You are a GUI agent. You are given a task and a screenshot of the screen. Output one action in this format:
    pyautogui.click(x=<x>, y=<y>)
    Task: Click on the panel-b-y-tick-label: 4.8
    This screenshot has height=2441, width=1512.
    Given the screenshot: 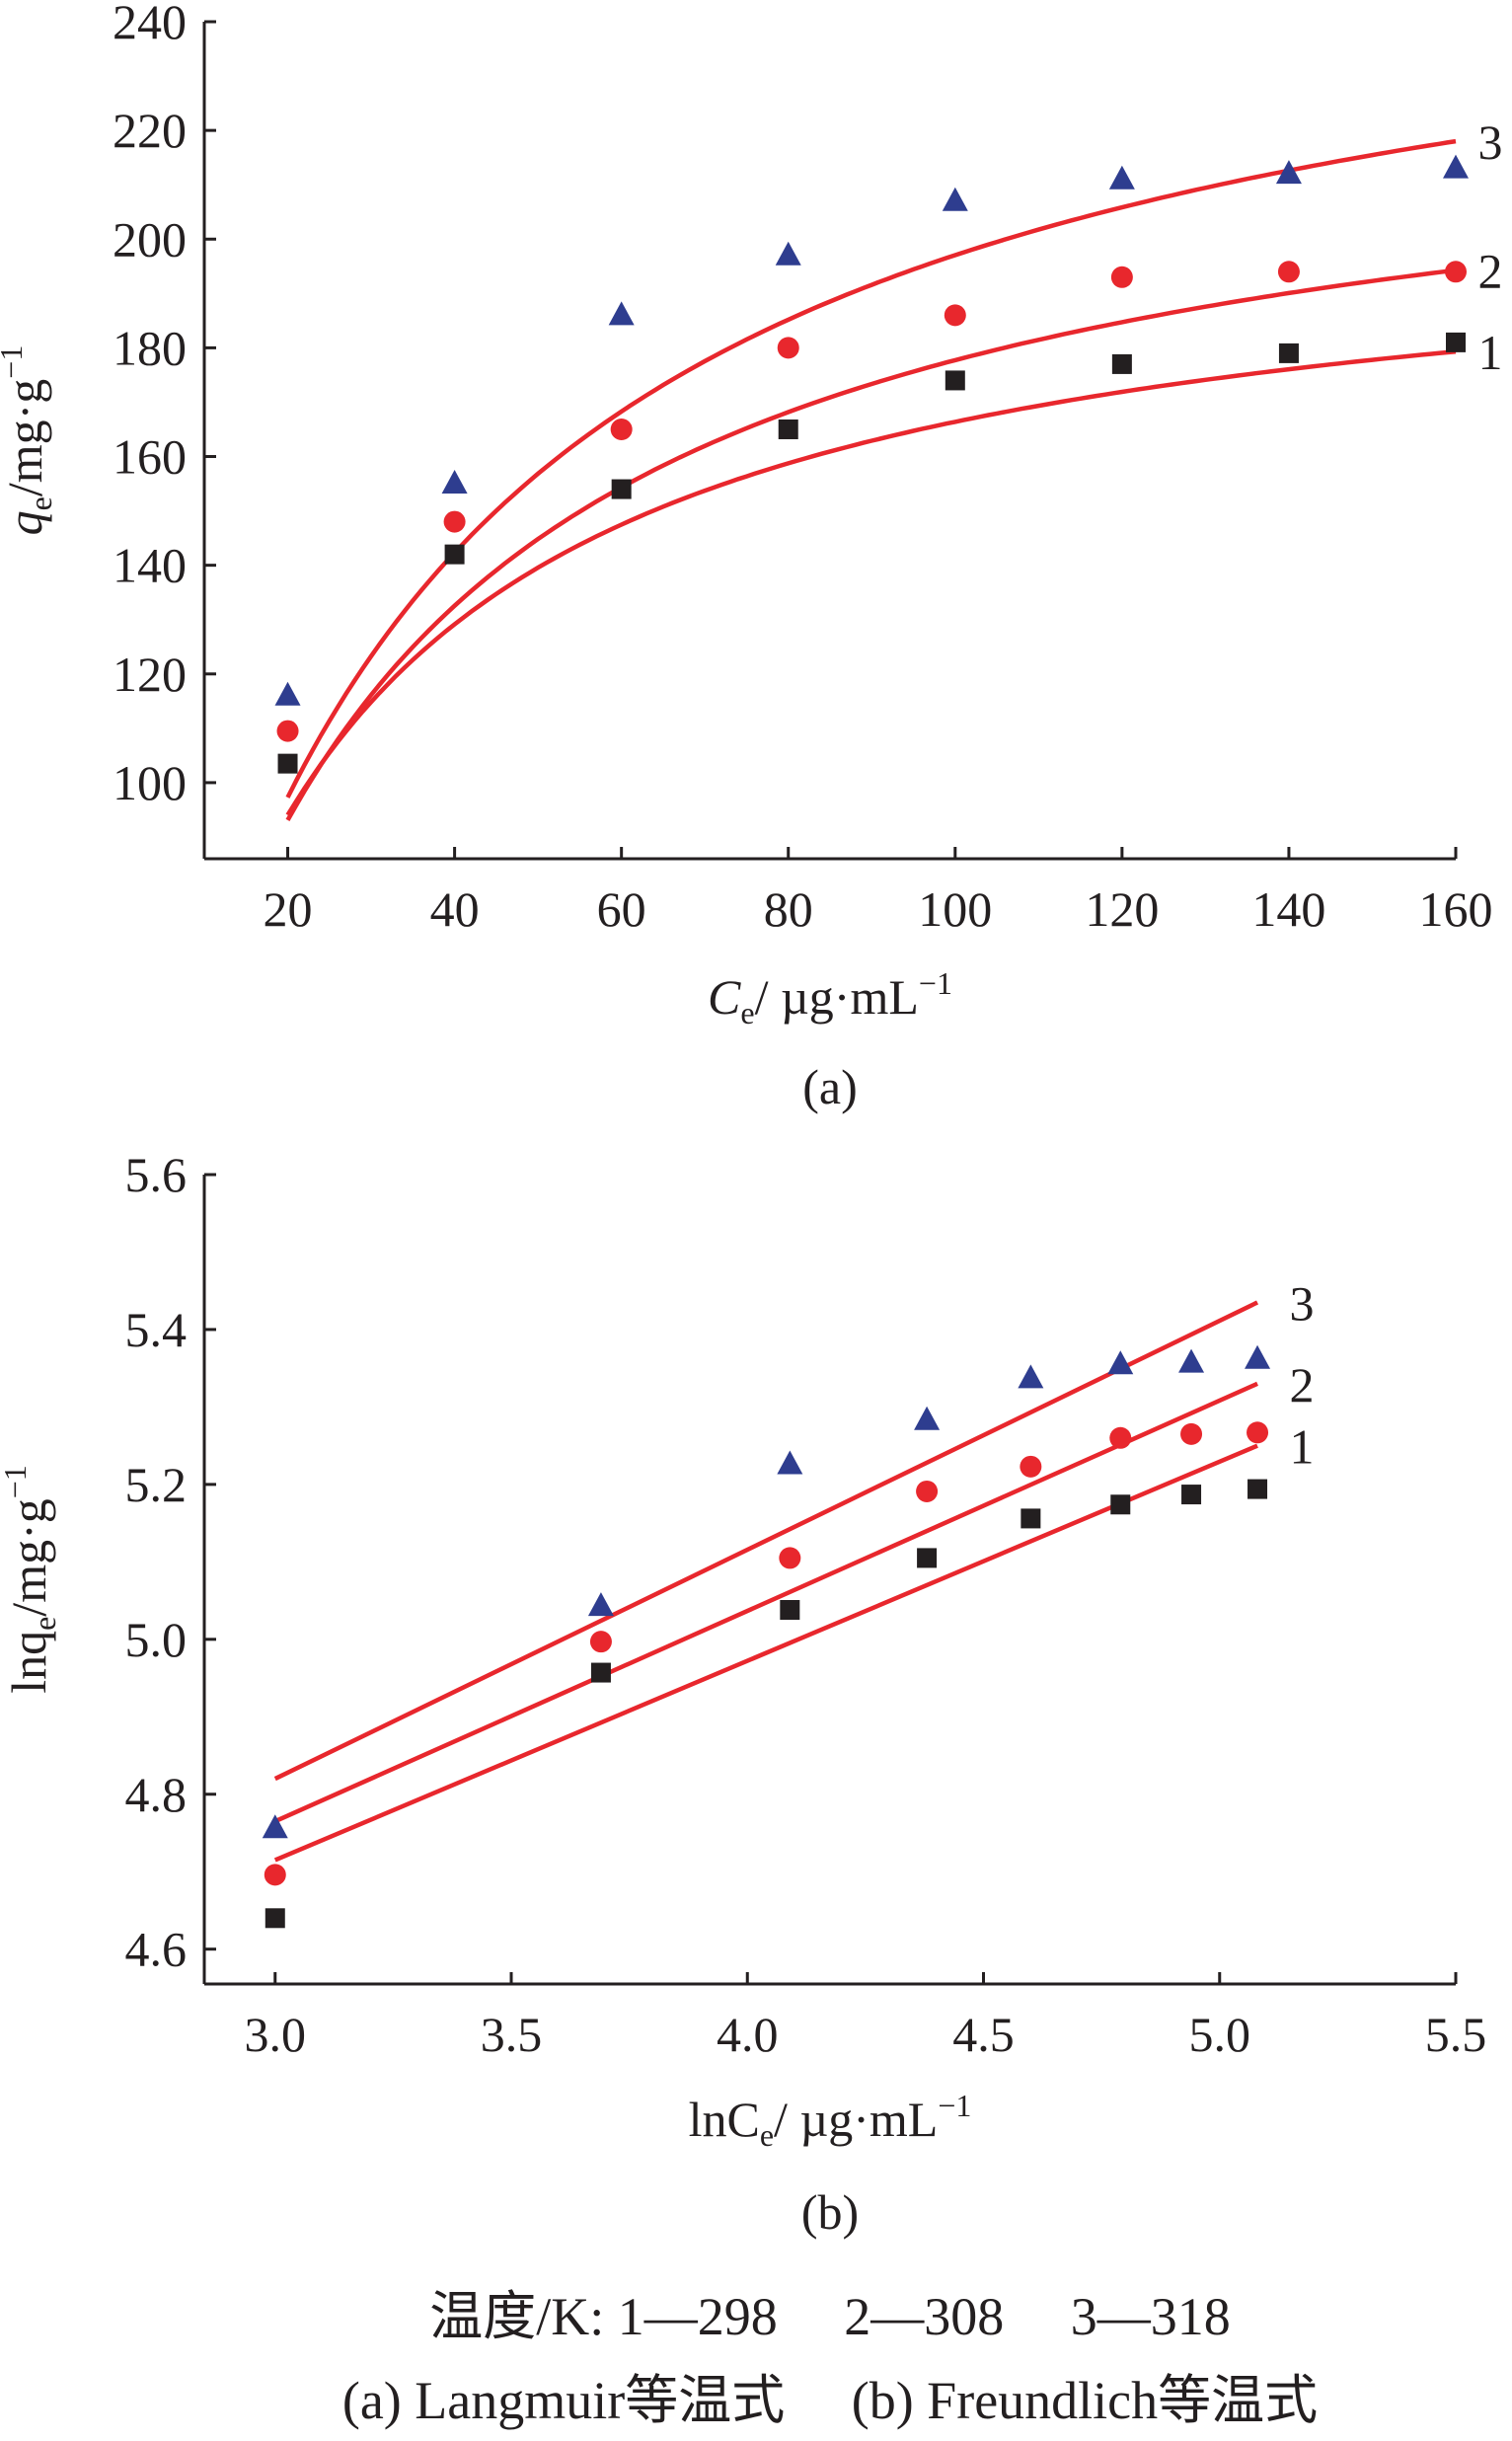 What is the action you would take?
    pyautogui.click(x=156, y=1794)
    